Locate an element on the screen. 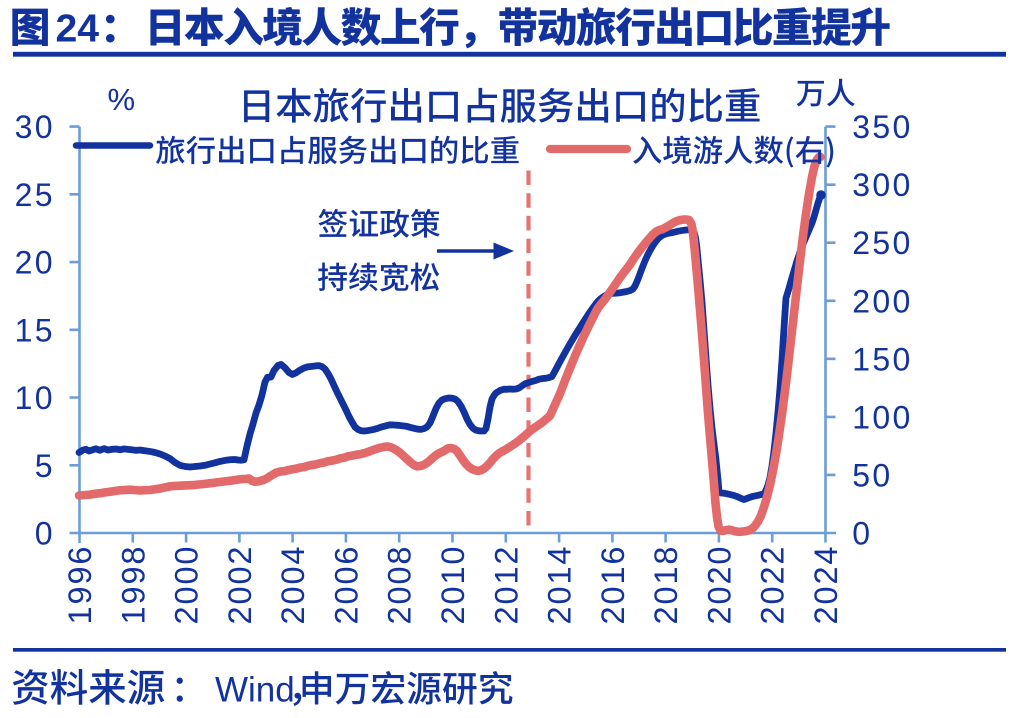 The width and height of the screenshot is (1014, 718). svg-text: 100 is located at coordinates (882, 417).